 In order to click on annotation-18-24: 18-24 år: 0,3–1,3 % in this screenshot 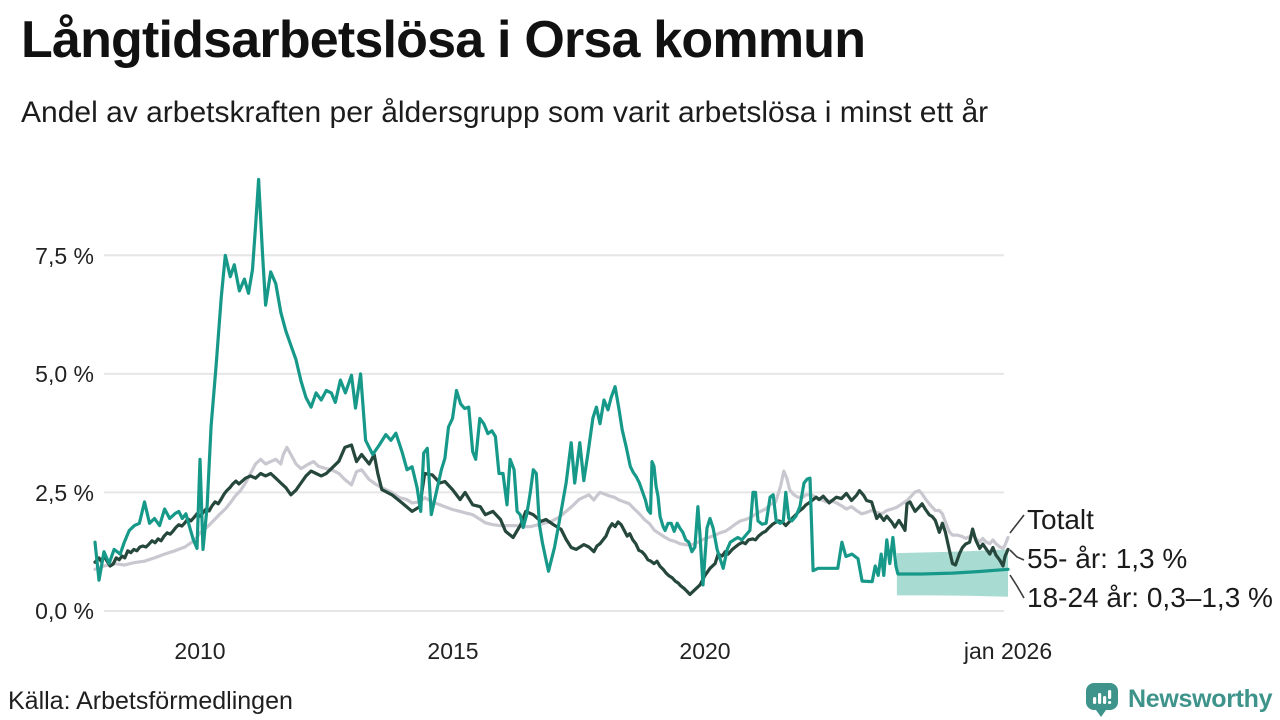, I will do `click(1150, 597)`.